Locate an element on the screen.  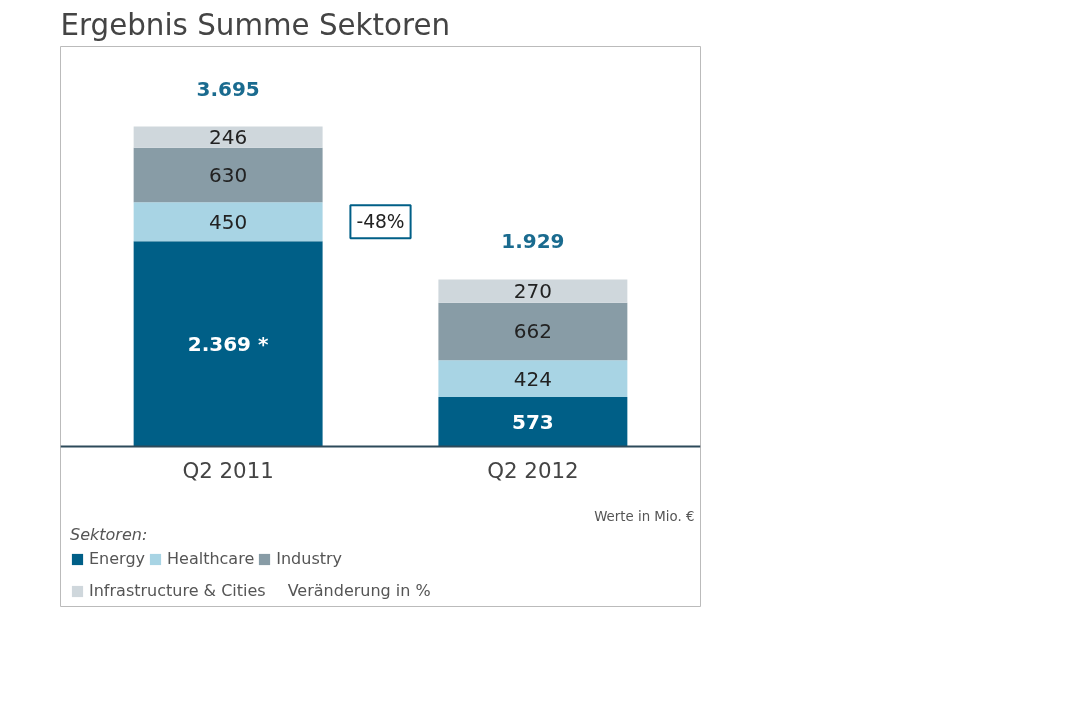
data-label: 2.369 * is located at coordinates (228, 343).